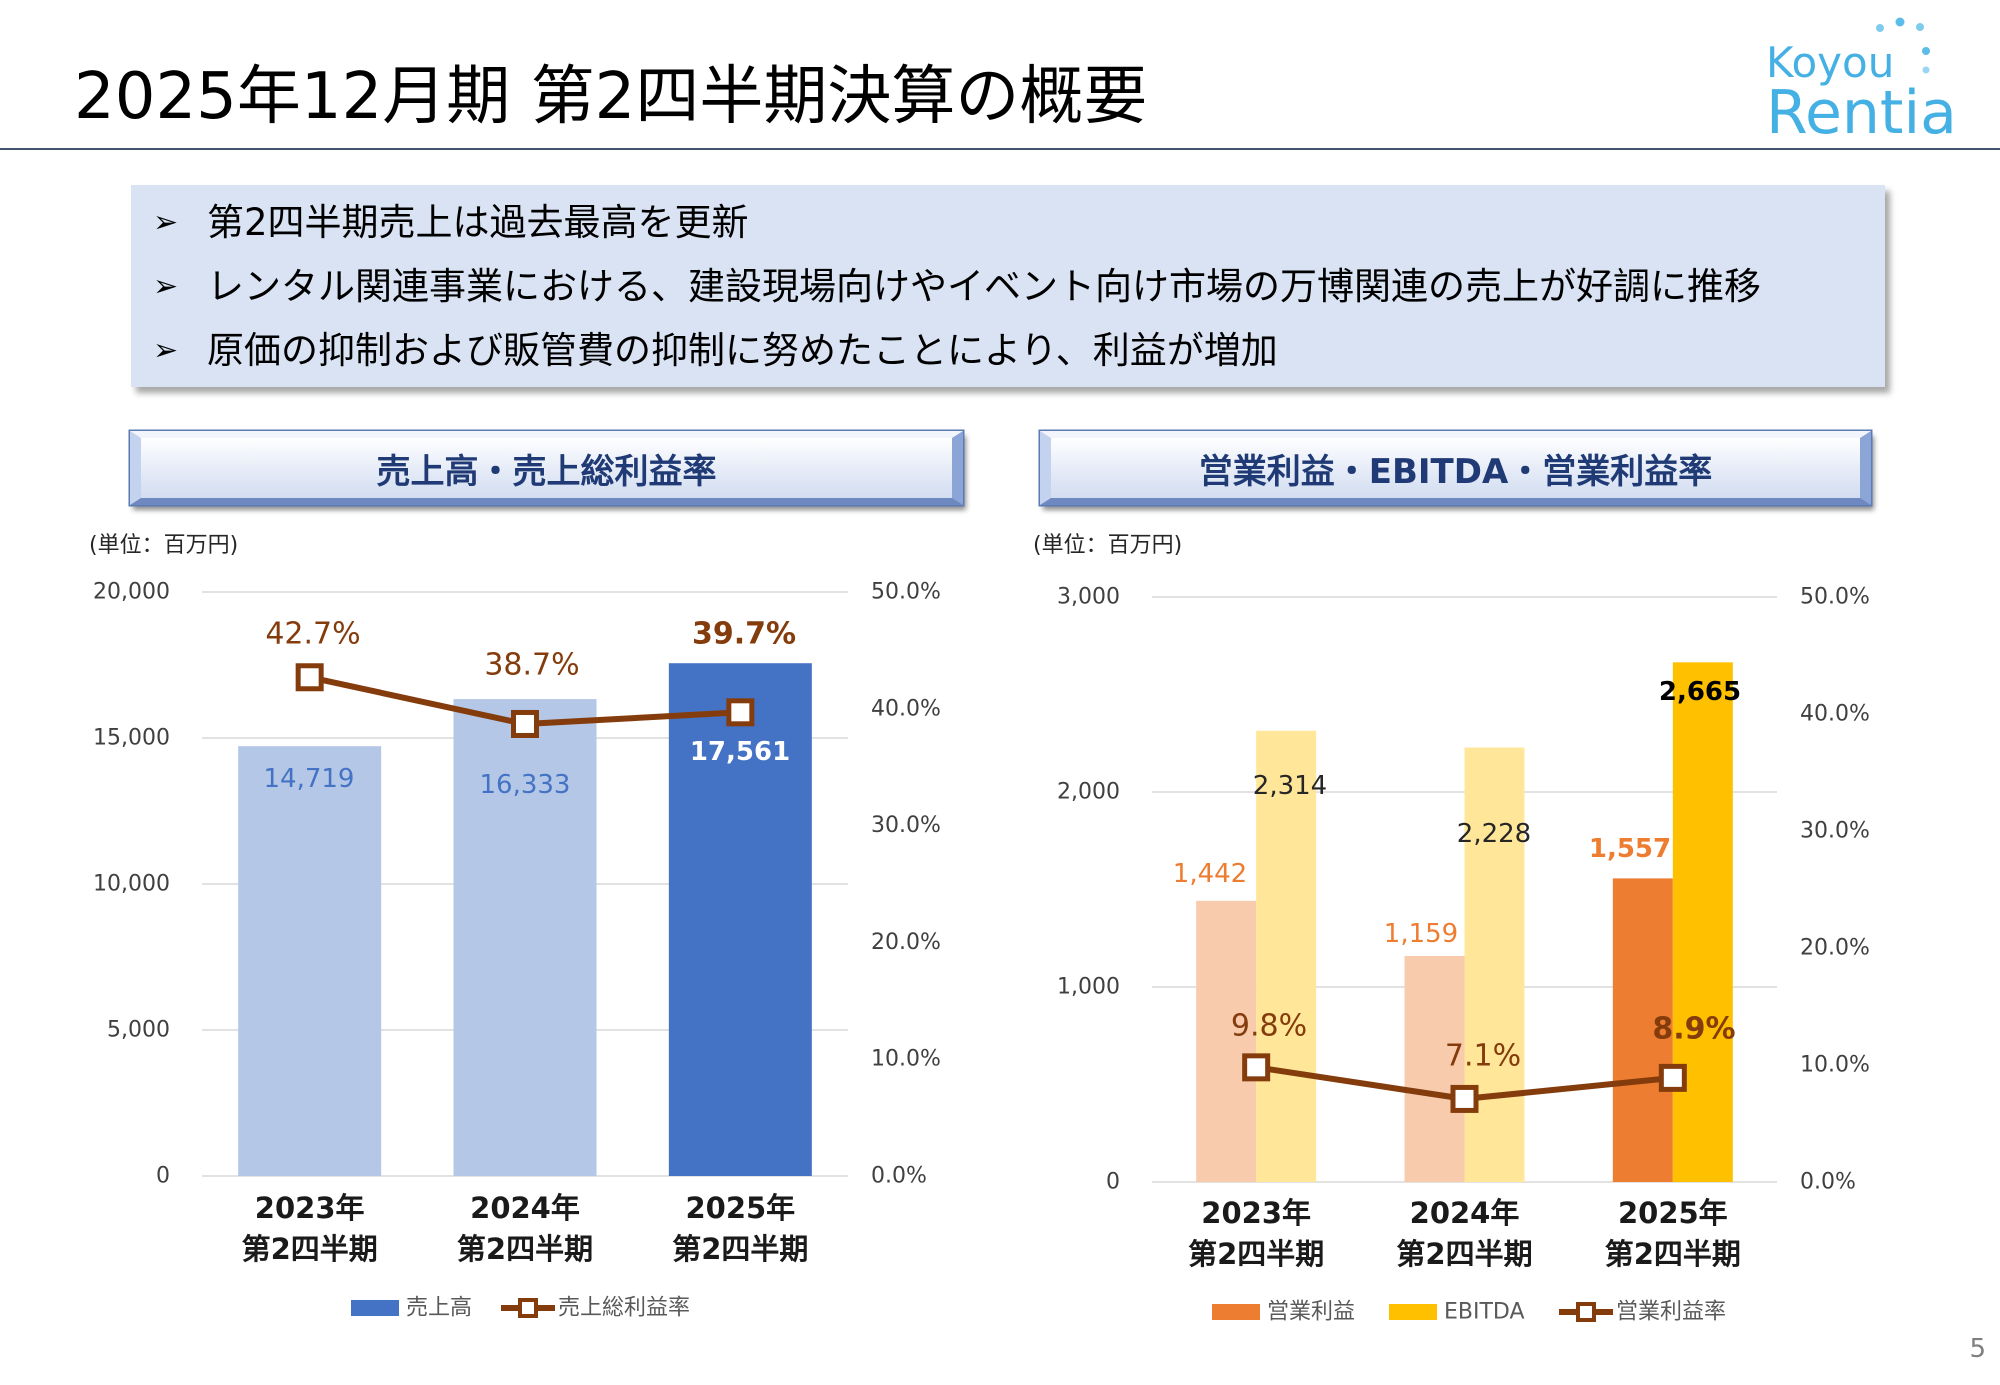 The image size is (2000, 1385). What do you see at coordinates (1903, 45) in the screenshot?
I see `logo-dots` at bounding box center [1903, 45].